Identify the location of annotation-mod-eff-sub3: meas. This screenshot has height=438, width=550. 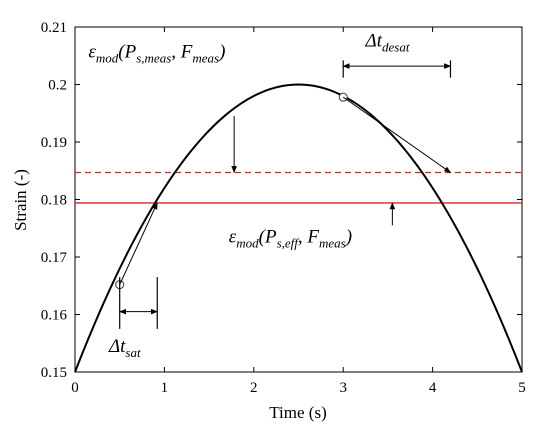
(332, 243).